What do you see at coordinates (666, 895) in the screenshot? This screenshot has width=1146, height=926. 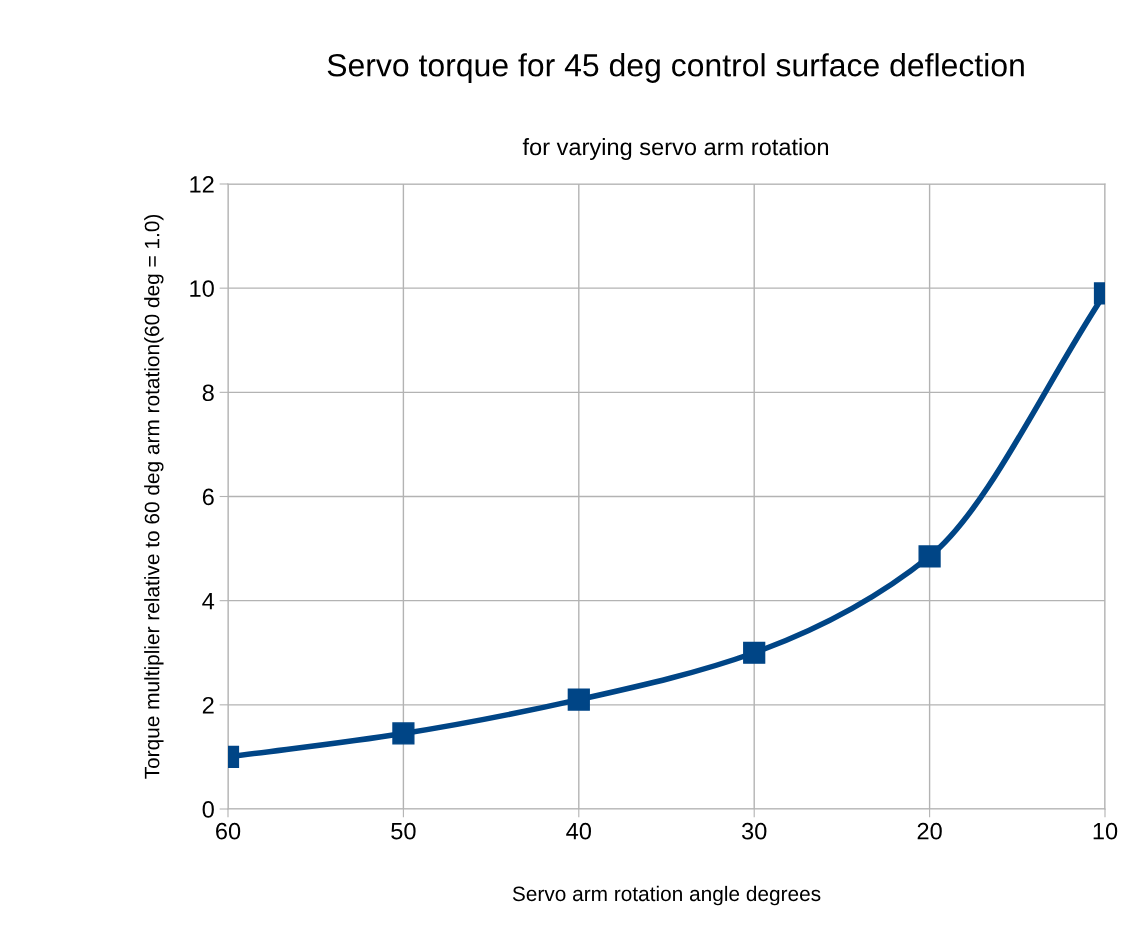 I see `x-axis-title: Servo arm rotation angle degrees` at bounding box center [666, 895].